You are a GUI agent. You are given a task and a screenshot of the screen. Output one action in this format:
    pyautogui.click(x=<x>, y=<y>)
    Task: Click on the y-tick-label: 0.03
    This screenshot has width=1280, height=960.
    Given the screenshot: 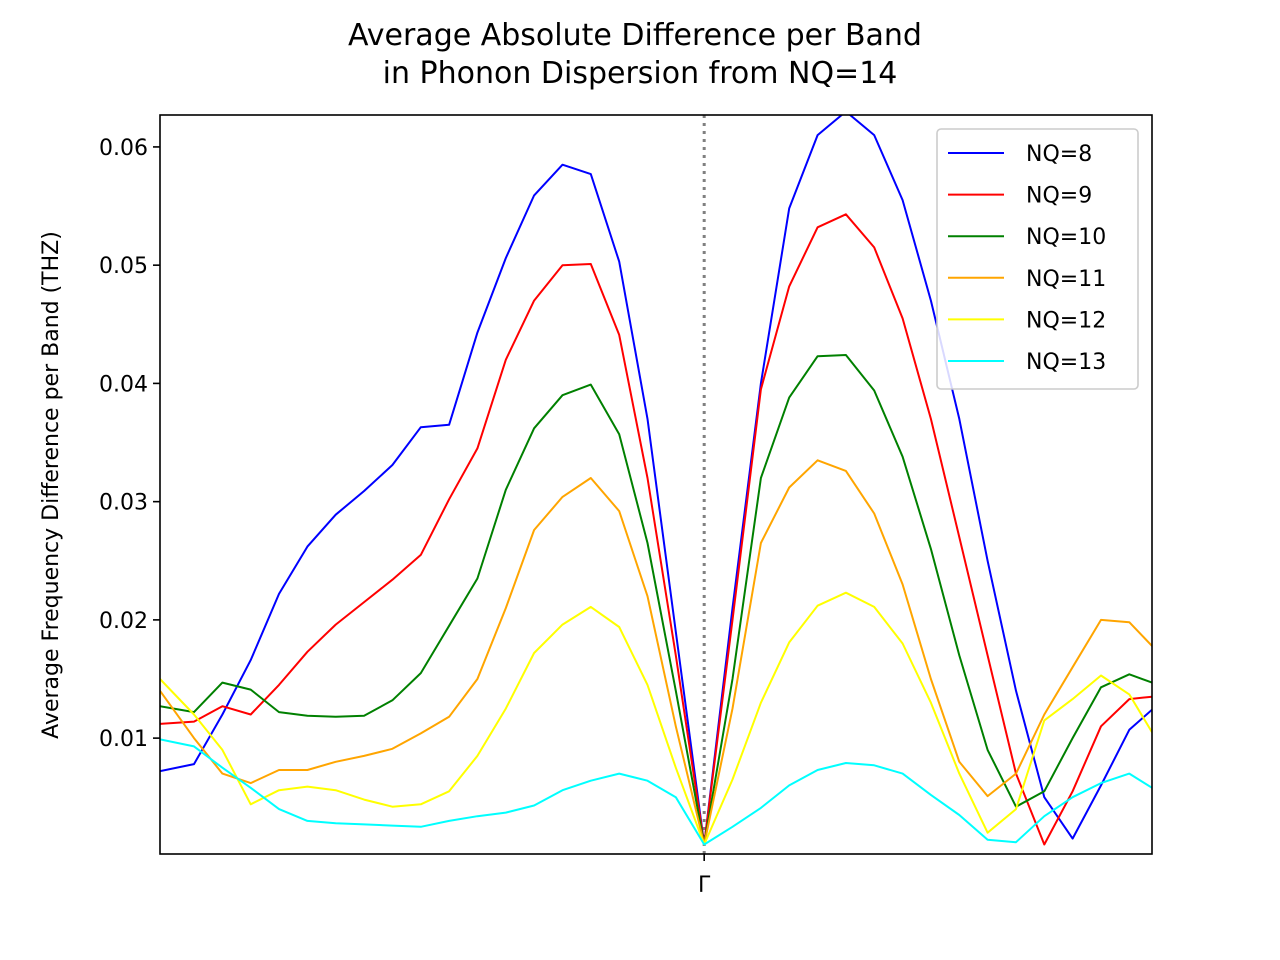 What is the action you would take?
    pyautogui.click(x=123, y=503)
    